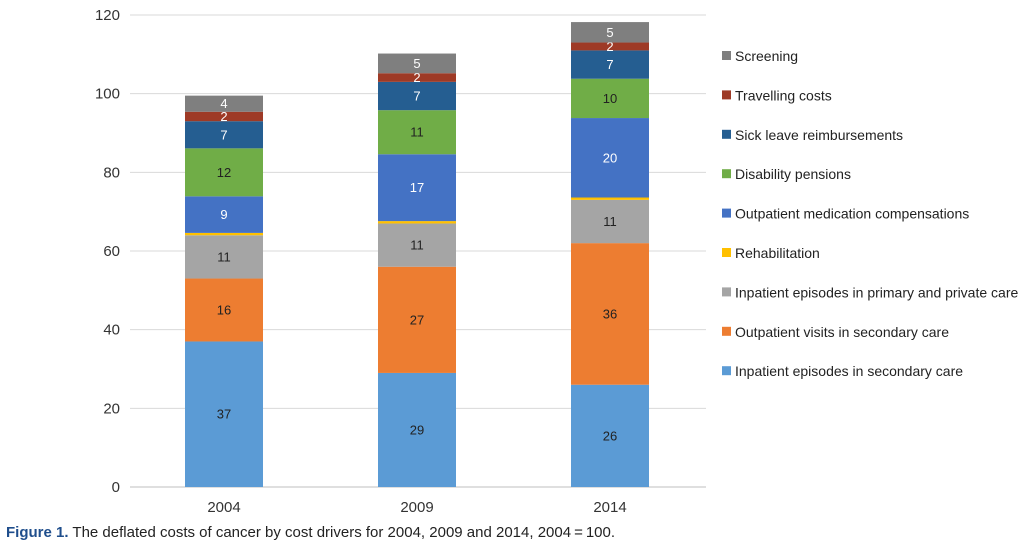 The width and height of the screenshot is (1024, 551). I want to click on data-label: 27, so click(417, 319).